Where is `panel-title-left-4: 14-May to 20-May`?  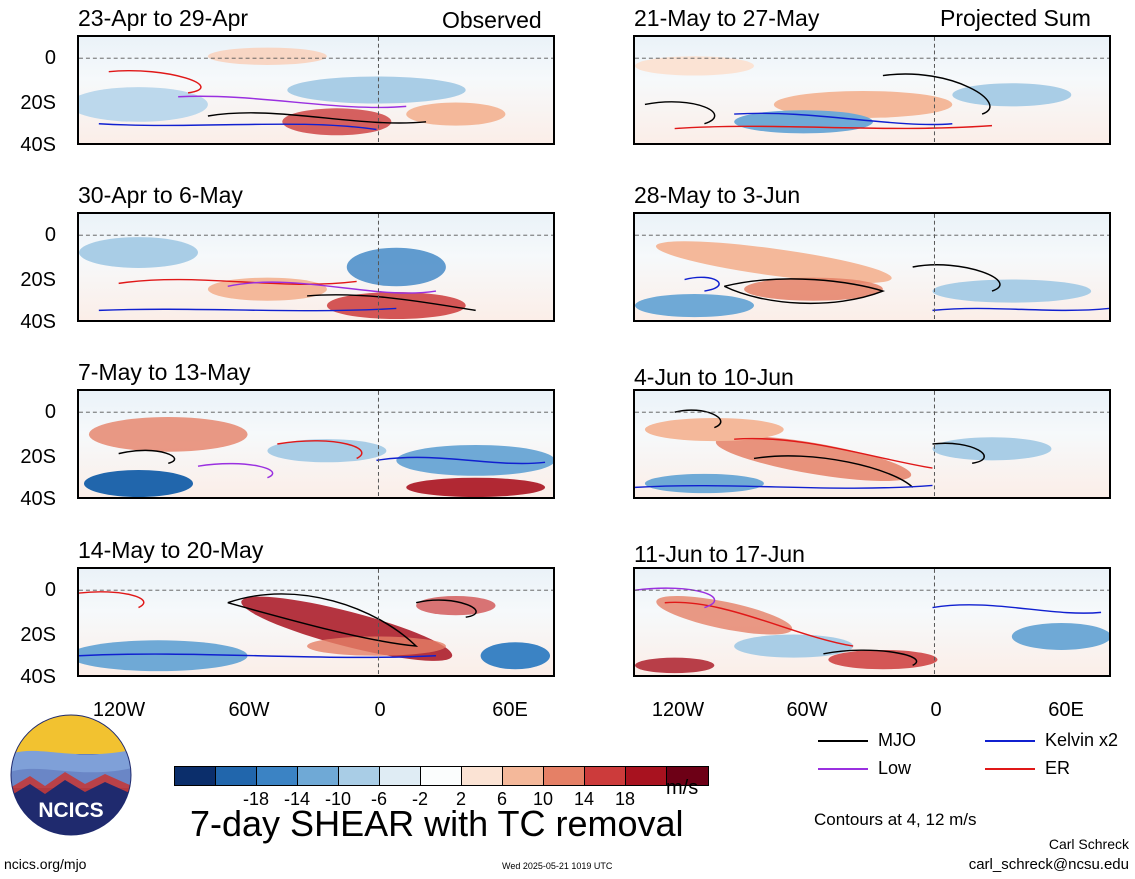 panel-title-left-4: 14-May to 20-May is located at coordinates (171, 550).